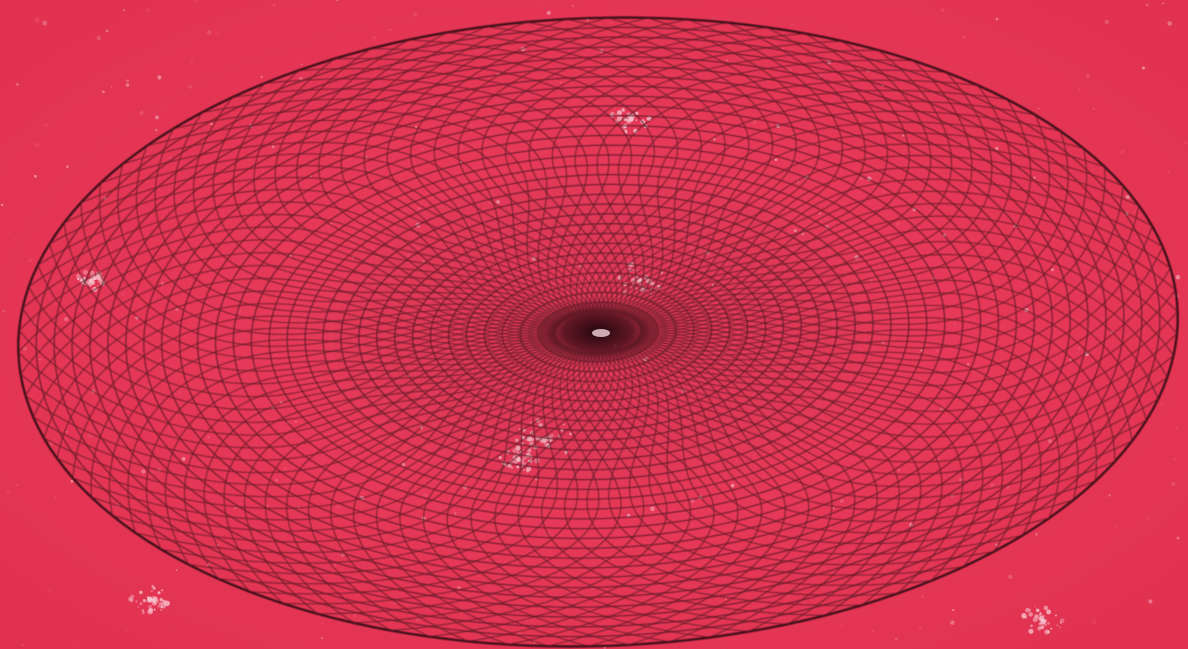  What do you see at coordinates (601, 333) in the screenshot?
I see `torus-center-highlight` at bounding box center [601, 333].